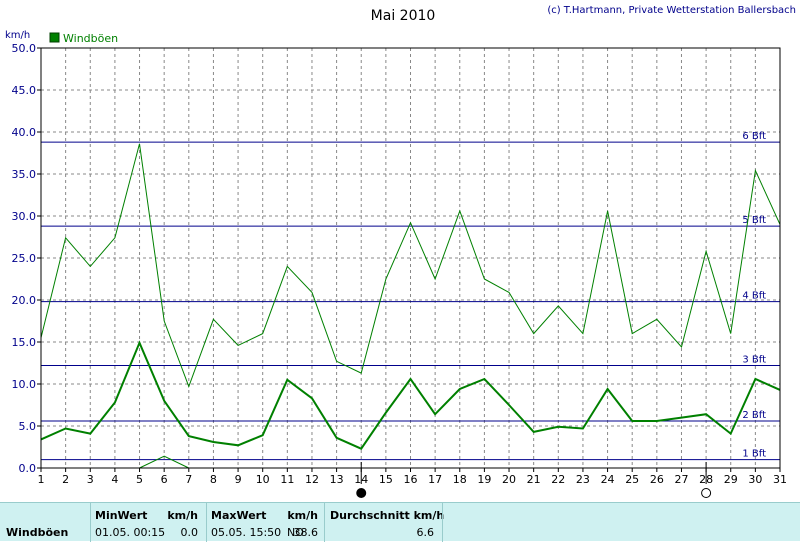 The image size is (800, 542). What do you see at coordinates (754, 136) in the screenshot?
I see `beaufort-label-6: 6 Bft` at bounding box center [754, 136].